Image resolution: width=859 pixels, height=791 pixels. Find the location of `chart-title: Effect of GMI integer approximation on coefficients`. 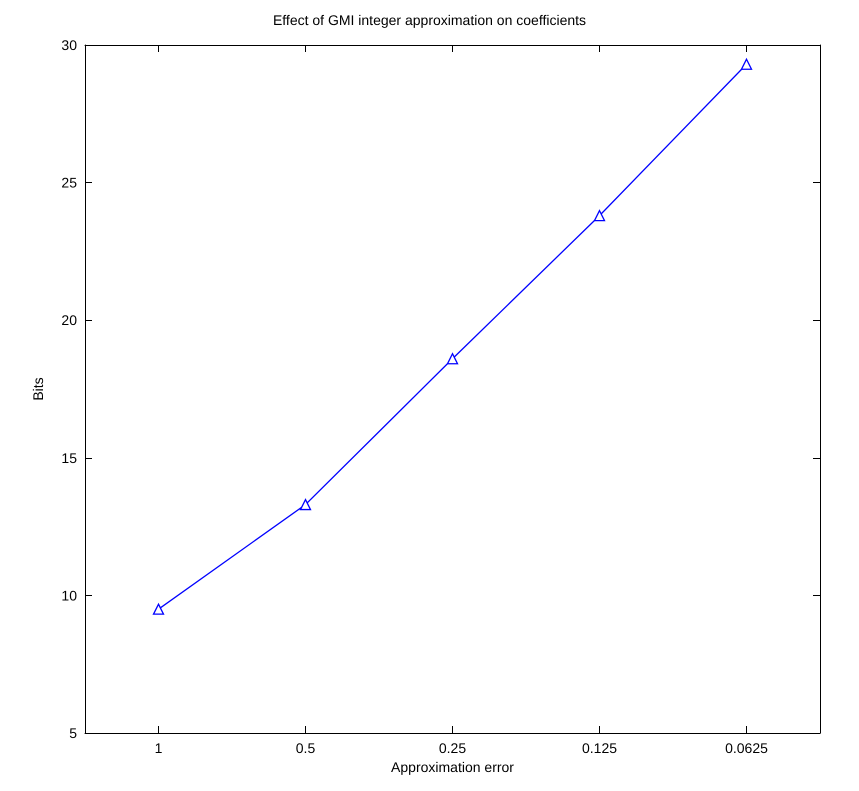

chart-title: Effect of GMI integer approximation on coefficients is located at coordinates (429, 20).